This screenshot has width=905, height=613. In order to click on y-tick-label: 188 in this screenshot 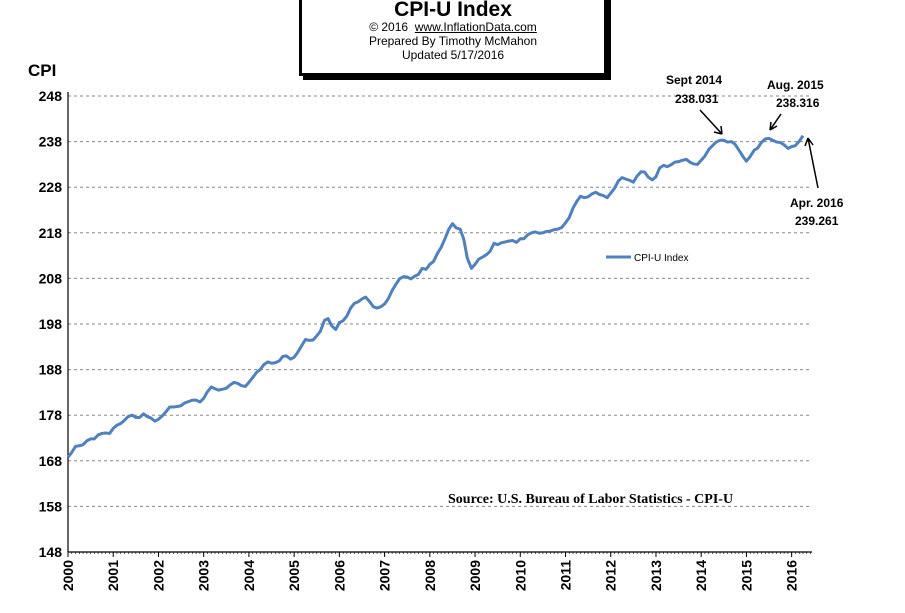, I will do `click(51, 370)`.